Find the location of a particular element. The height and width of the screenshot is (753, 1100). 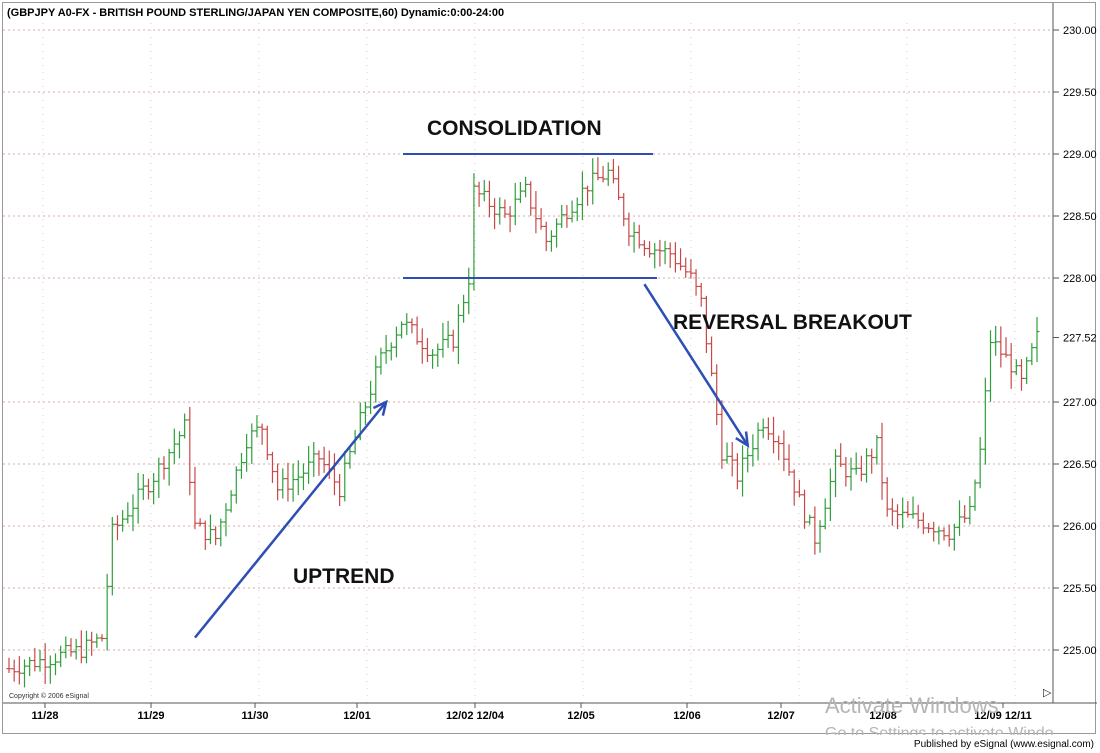

x-tick-label: 12/05 is located at coordinates (581, 716).